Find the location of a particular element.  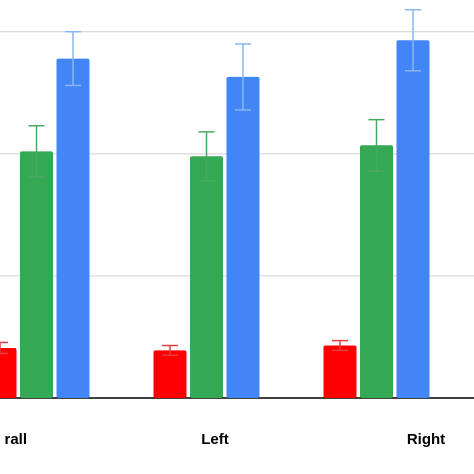

x-tick-label: Left is located at coordinates (215, 439).